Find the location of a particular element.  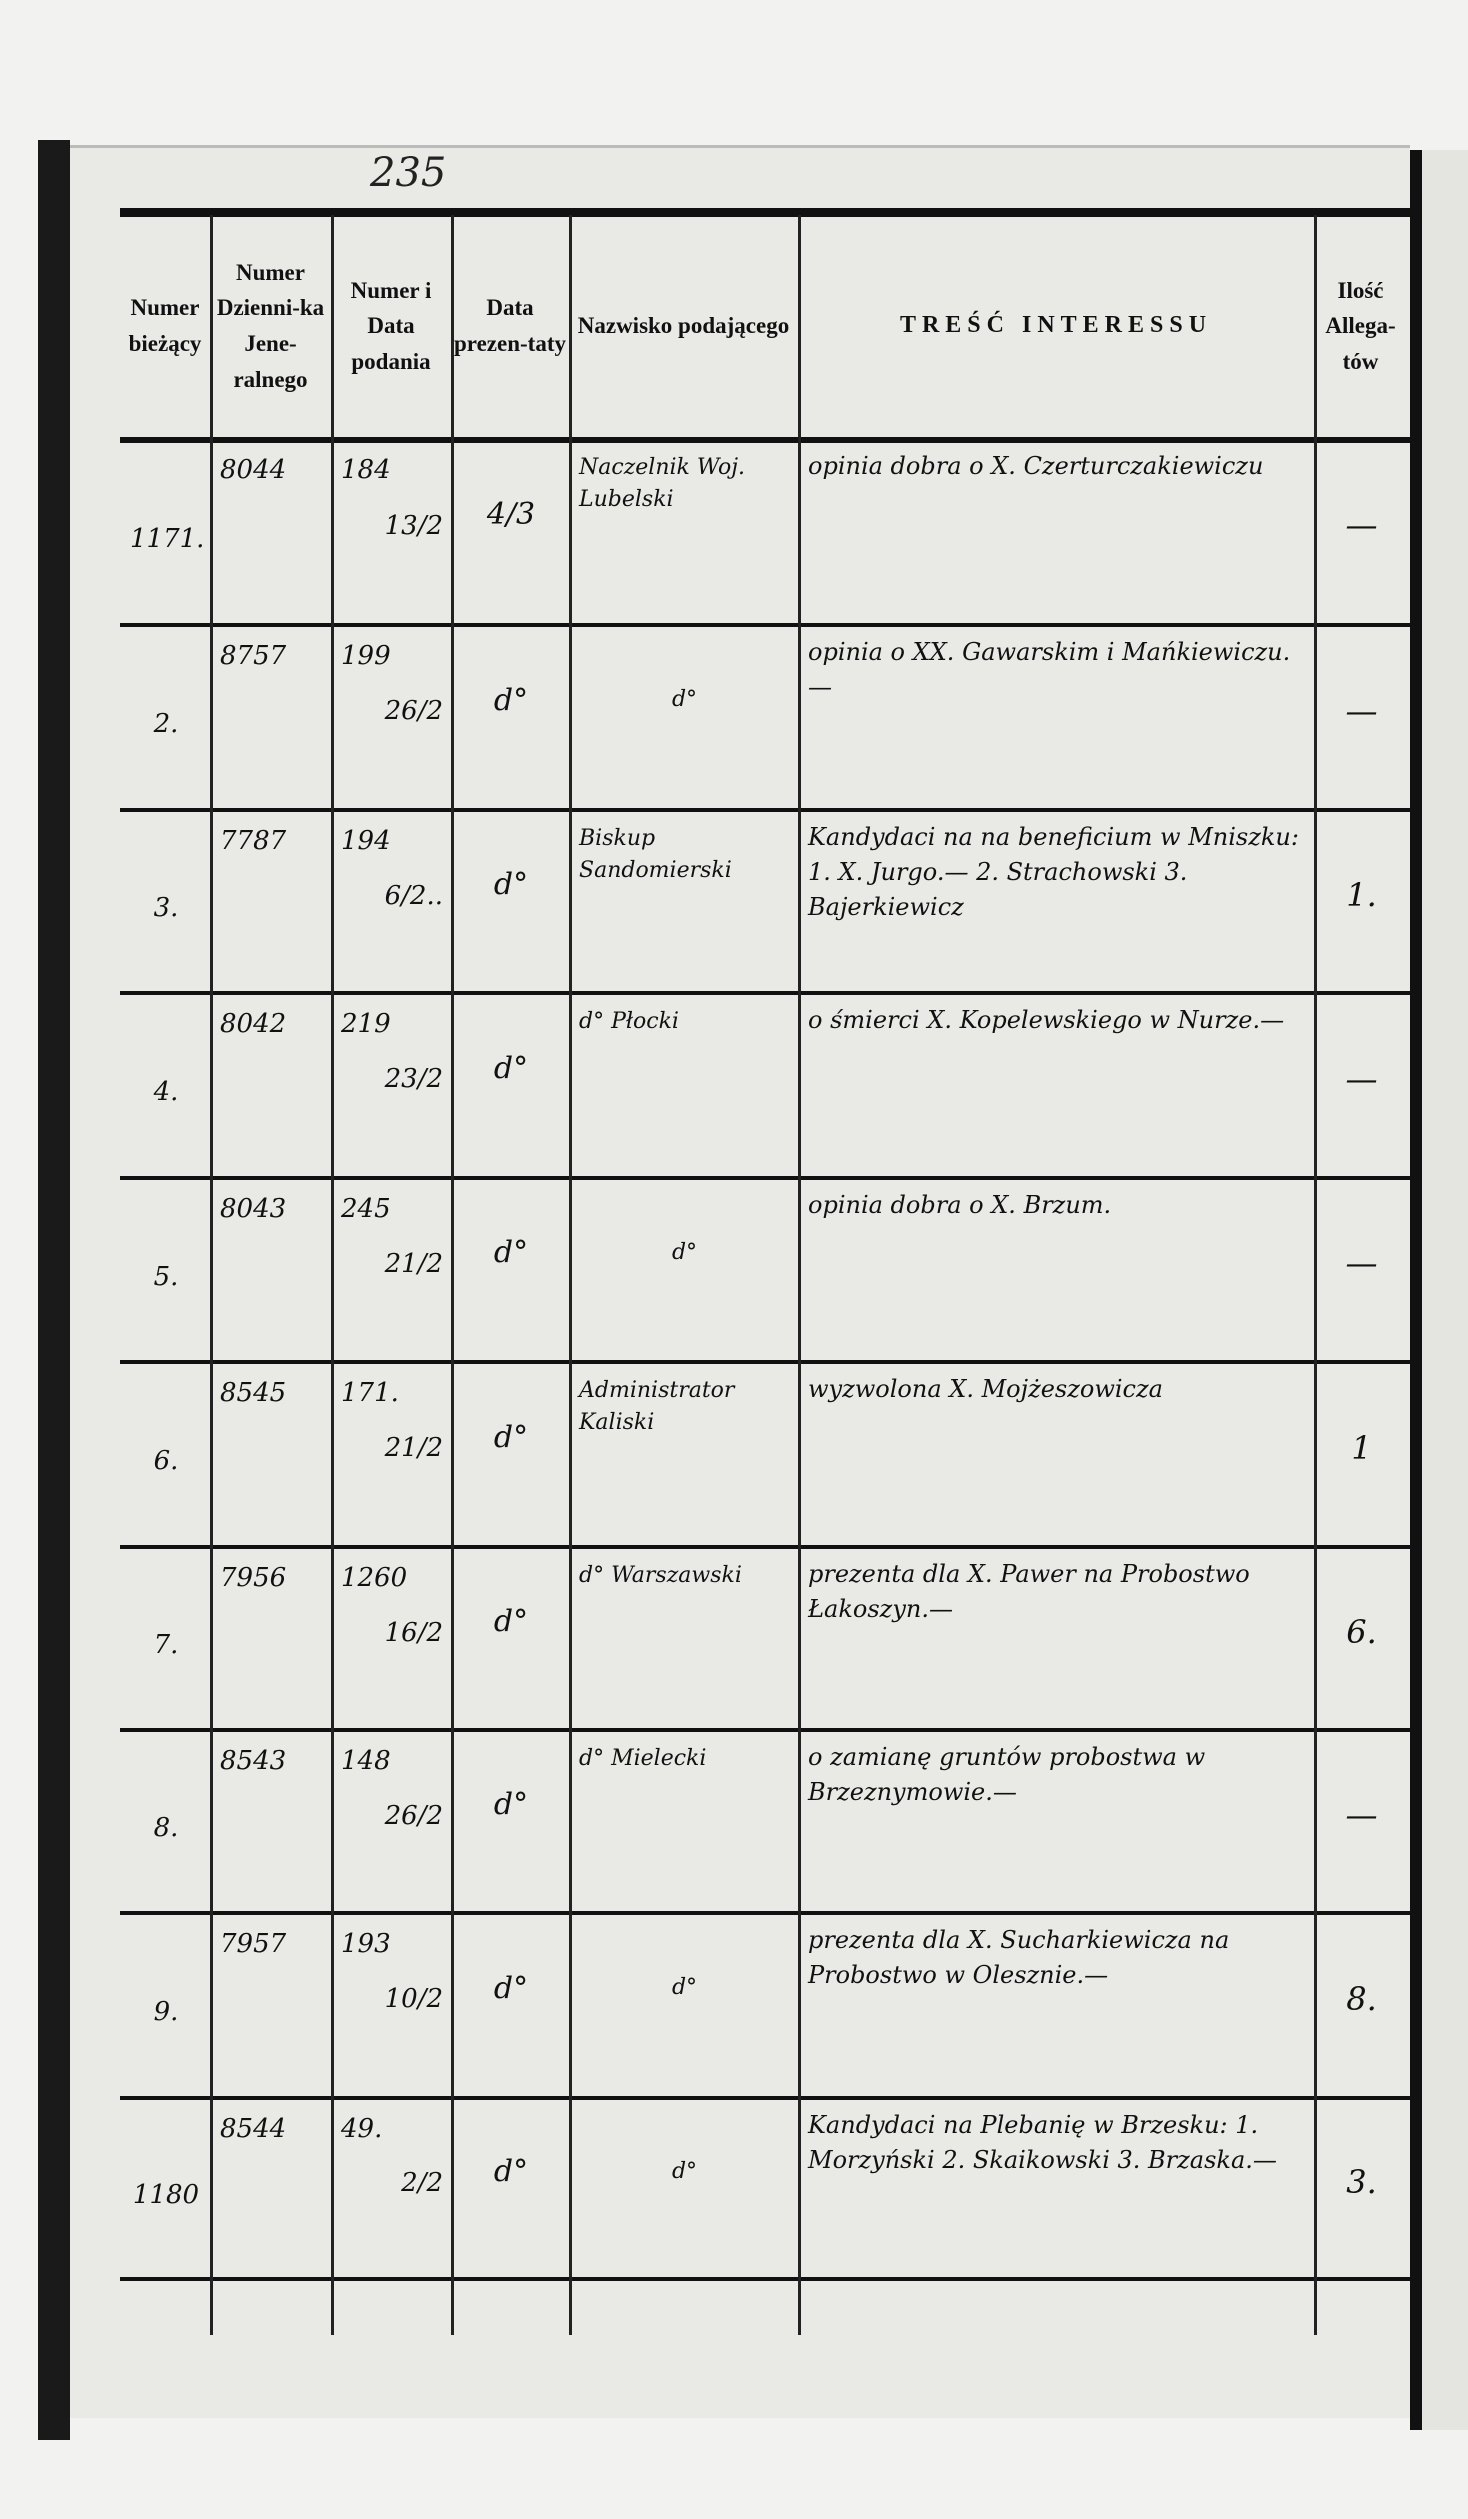

cell-petition_no: 171. is located at coordinates (370, 1393).